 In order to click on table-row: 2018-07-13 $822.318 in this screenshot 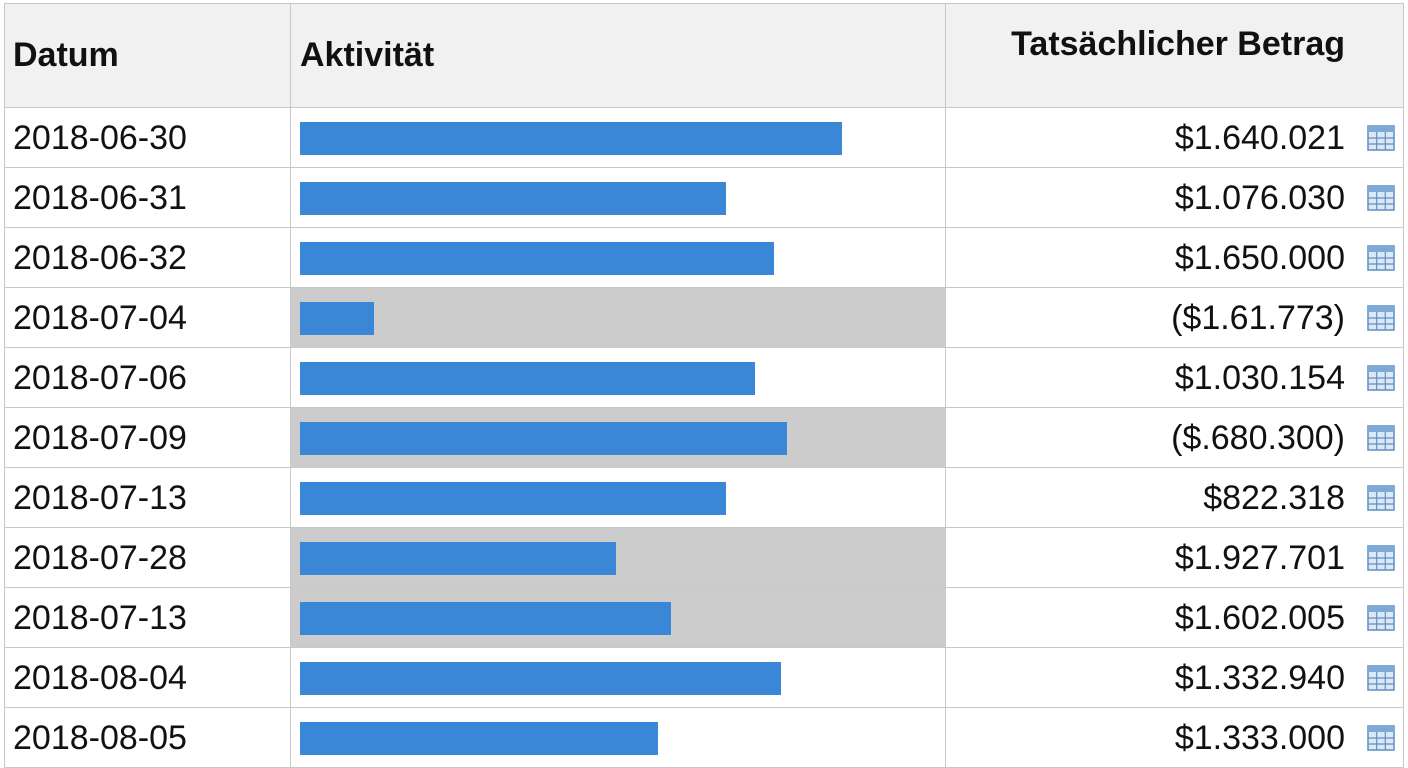, I will do `click(704, 498)`.